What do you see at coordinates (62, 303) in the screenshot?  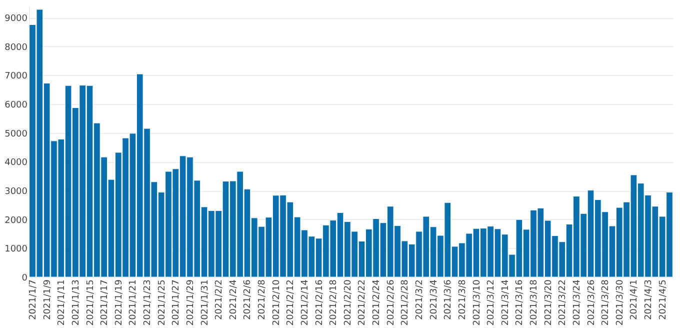 I see `x-tick-label: 2021/1/11` at bounding box center [62, 303].